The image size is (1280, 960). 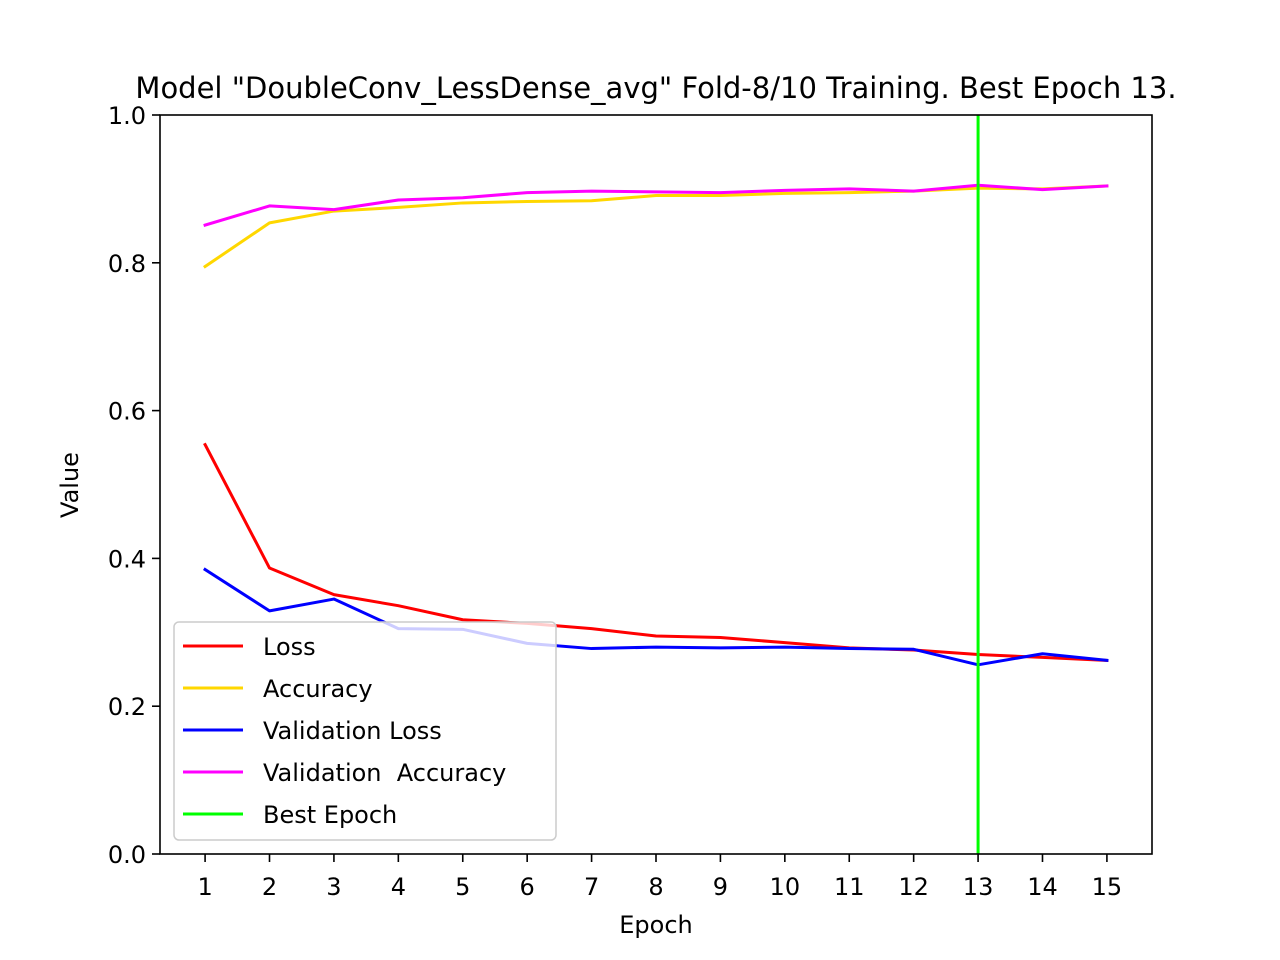 I want to click on x-tick-label: 13, so click(x=978, y=887).